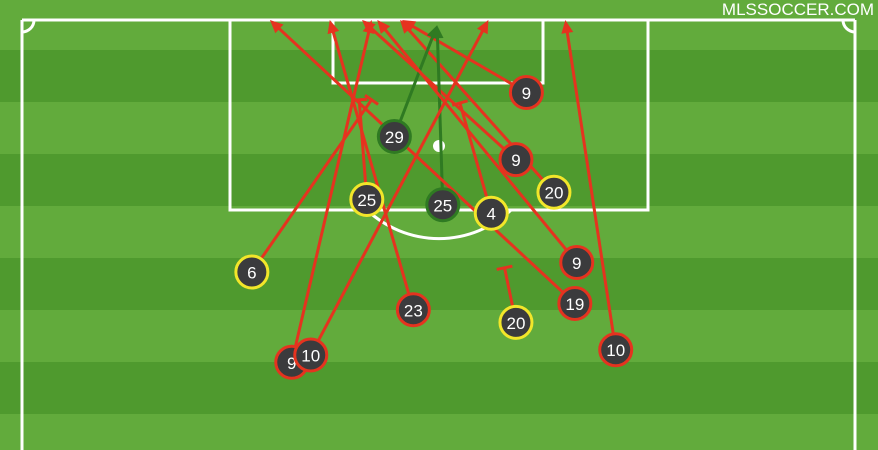  I want to click on penalty-spot, so click(439, 146).